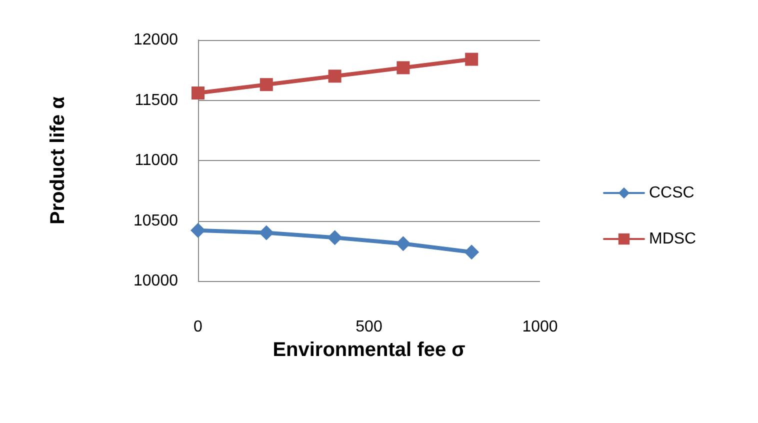 This screenshot has width=758, height=423. Describe the element at coordinates (156, 100) in the screenshot. I see `y-tick-label: 11500` at that location.